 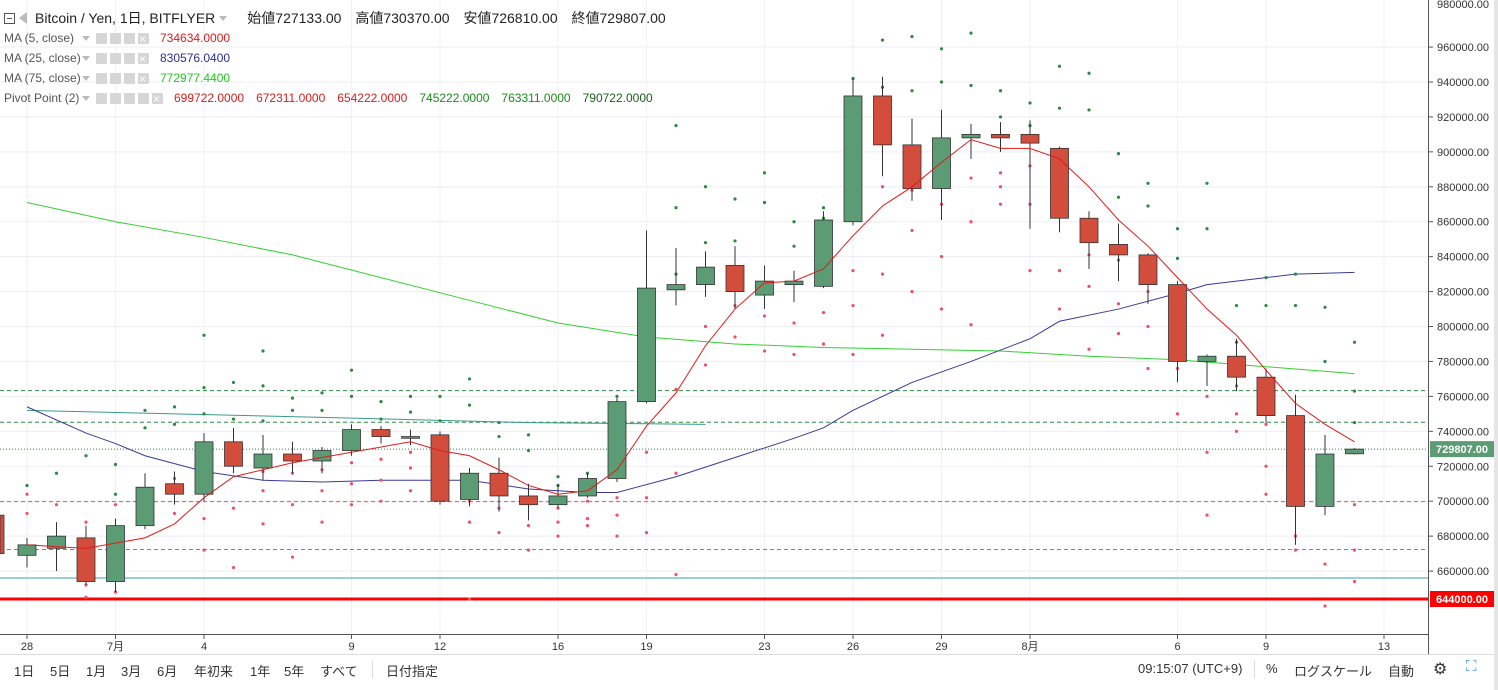 I want to click on study-row: MA (75, close) 772977.4400, so click(x=340, y=78).